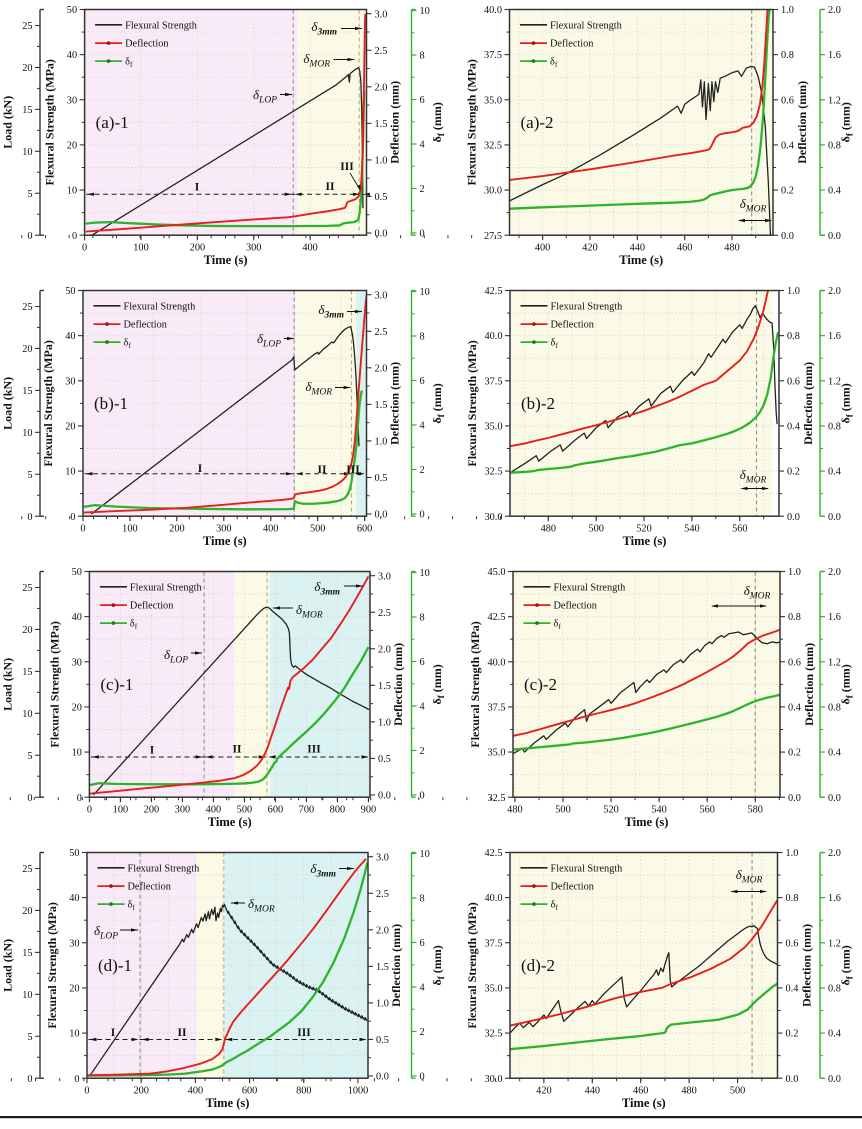 Image resolution: width=862 pixels, height=1129 pixels. I want to click on svg-text: δf, so click(128, 344).